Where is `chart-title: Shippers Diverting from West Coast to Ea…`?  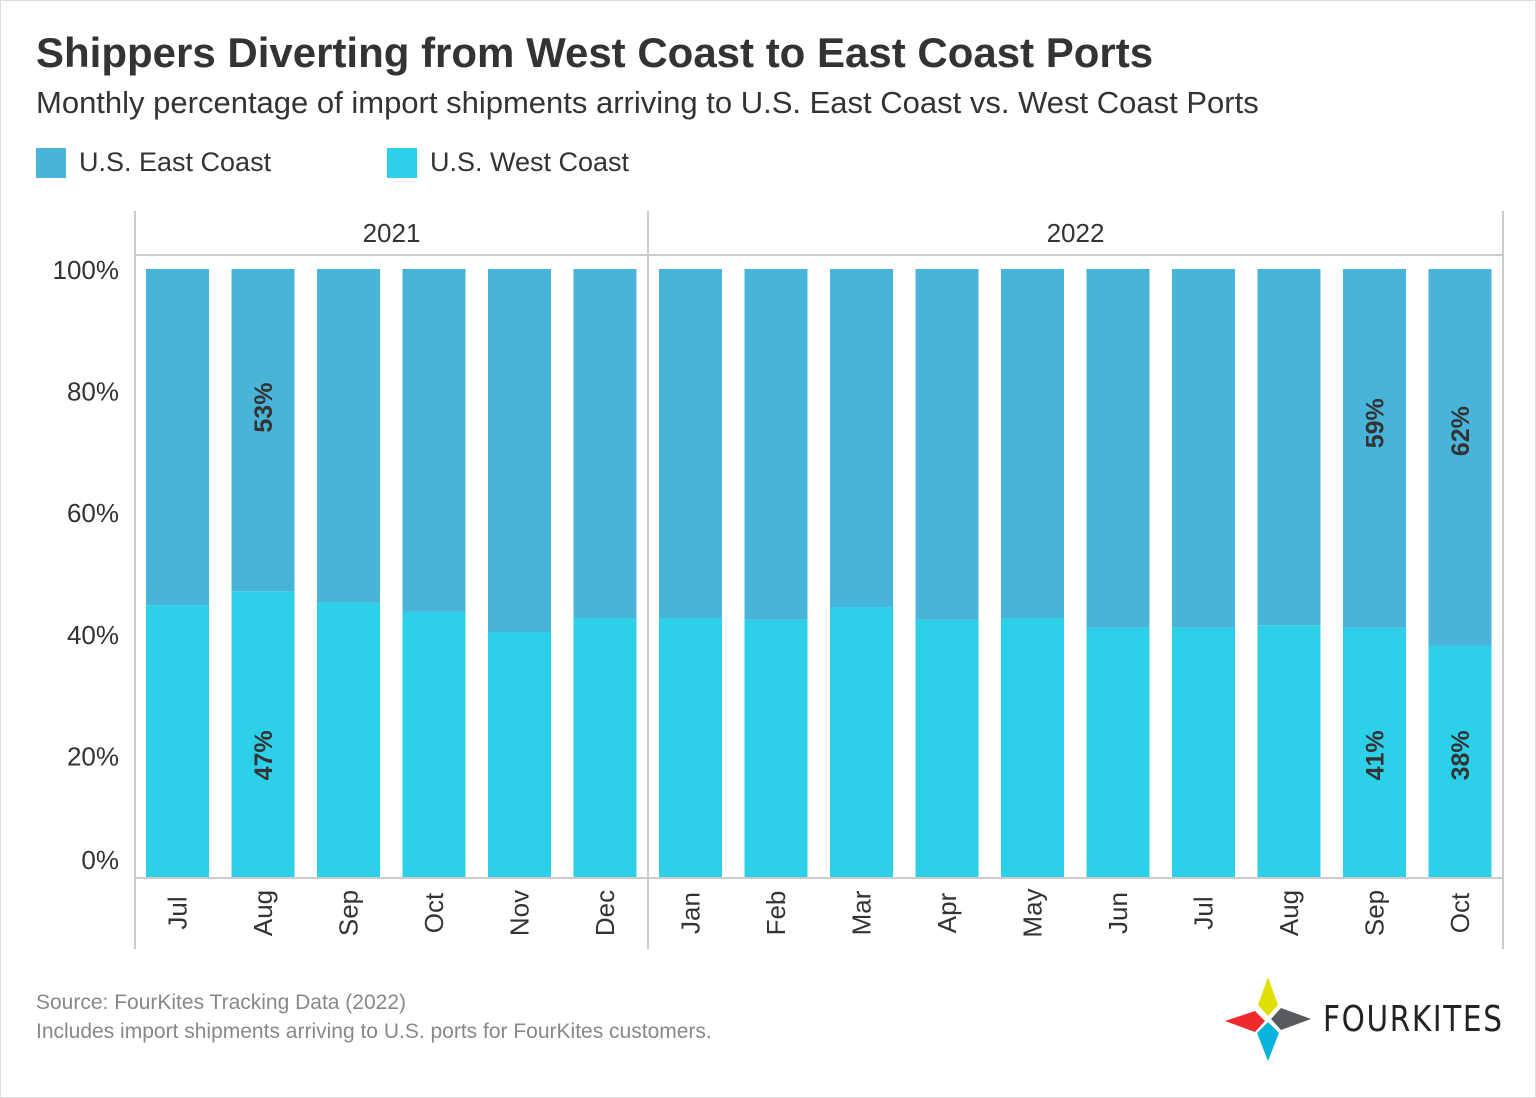
chart-title: Shippers Diverting from West Coast to Ea… is located at coordinates (595, 52).